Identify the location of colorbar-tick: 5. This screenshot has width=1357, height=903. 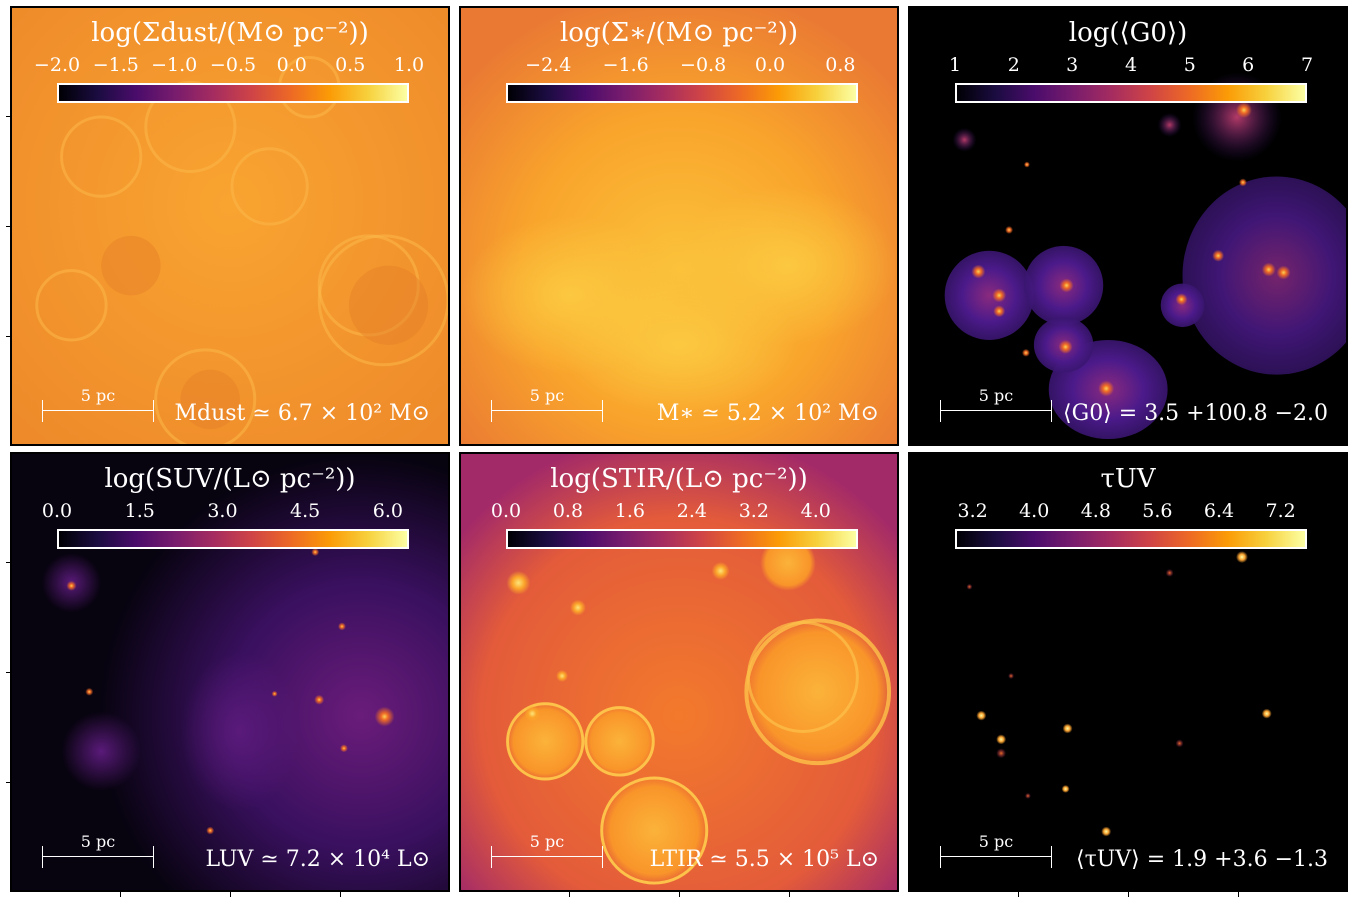
(1189, 65).